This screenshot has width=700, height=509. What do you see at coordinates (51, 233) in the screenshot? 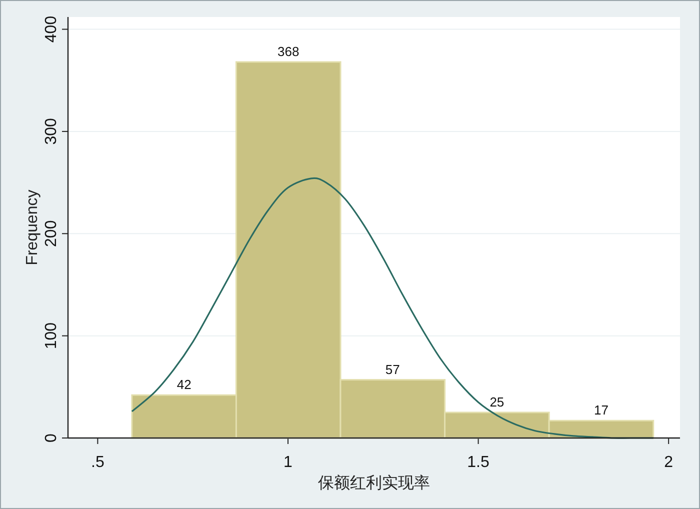
I see `y-tick-label: 200` at bounding box center [51, 233].